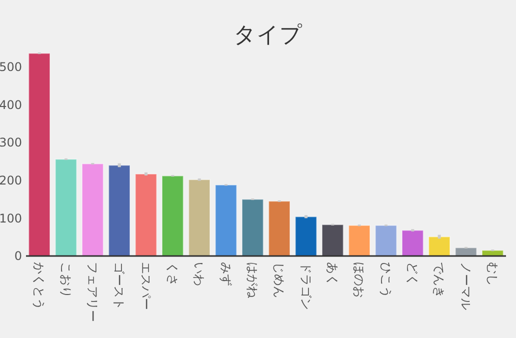 The height and width of the screenshot is (338, 516). What do you see at coordinates (92, 292) in the screenshot?
I see `x-tick-label: フェアリー` at bounding box center [92, 292].